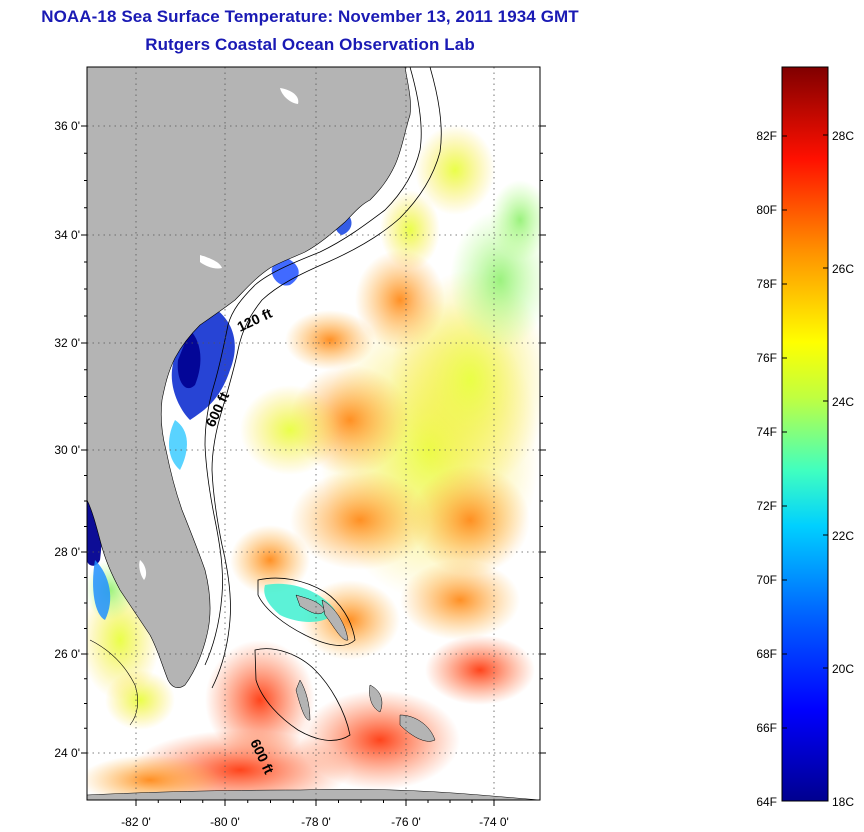 Image resolution: width=864 pixels, height=832 pixels. I want to click on colorbar-label-70f: 70F, so click(766, 580).